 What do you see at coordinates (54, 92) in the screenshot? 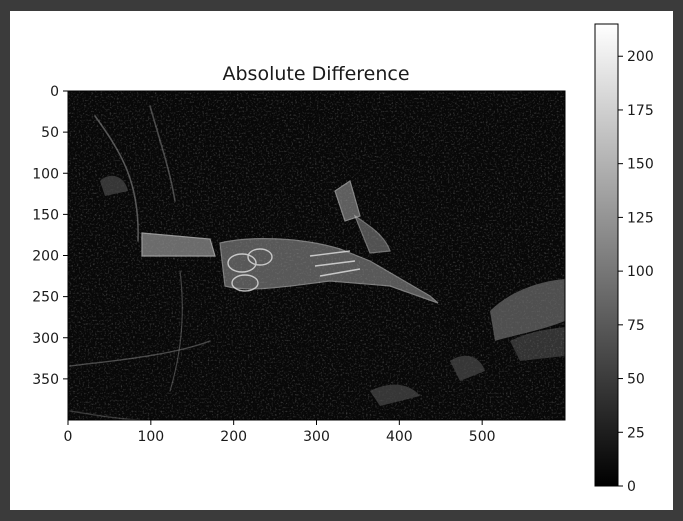
I see `y-tick-label: 0` at bounding box center [54, 92].